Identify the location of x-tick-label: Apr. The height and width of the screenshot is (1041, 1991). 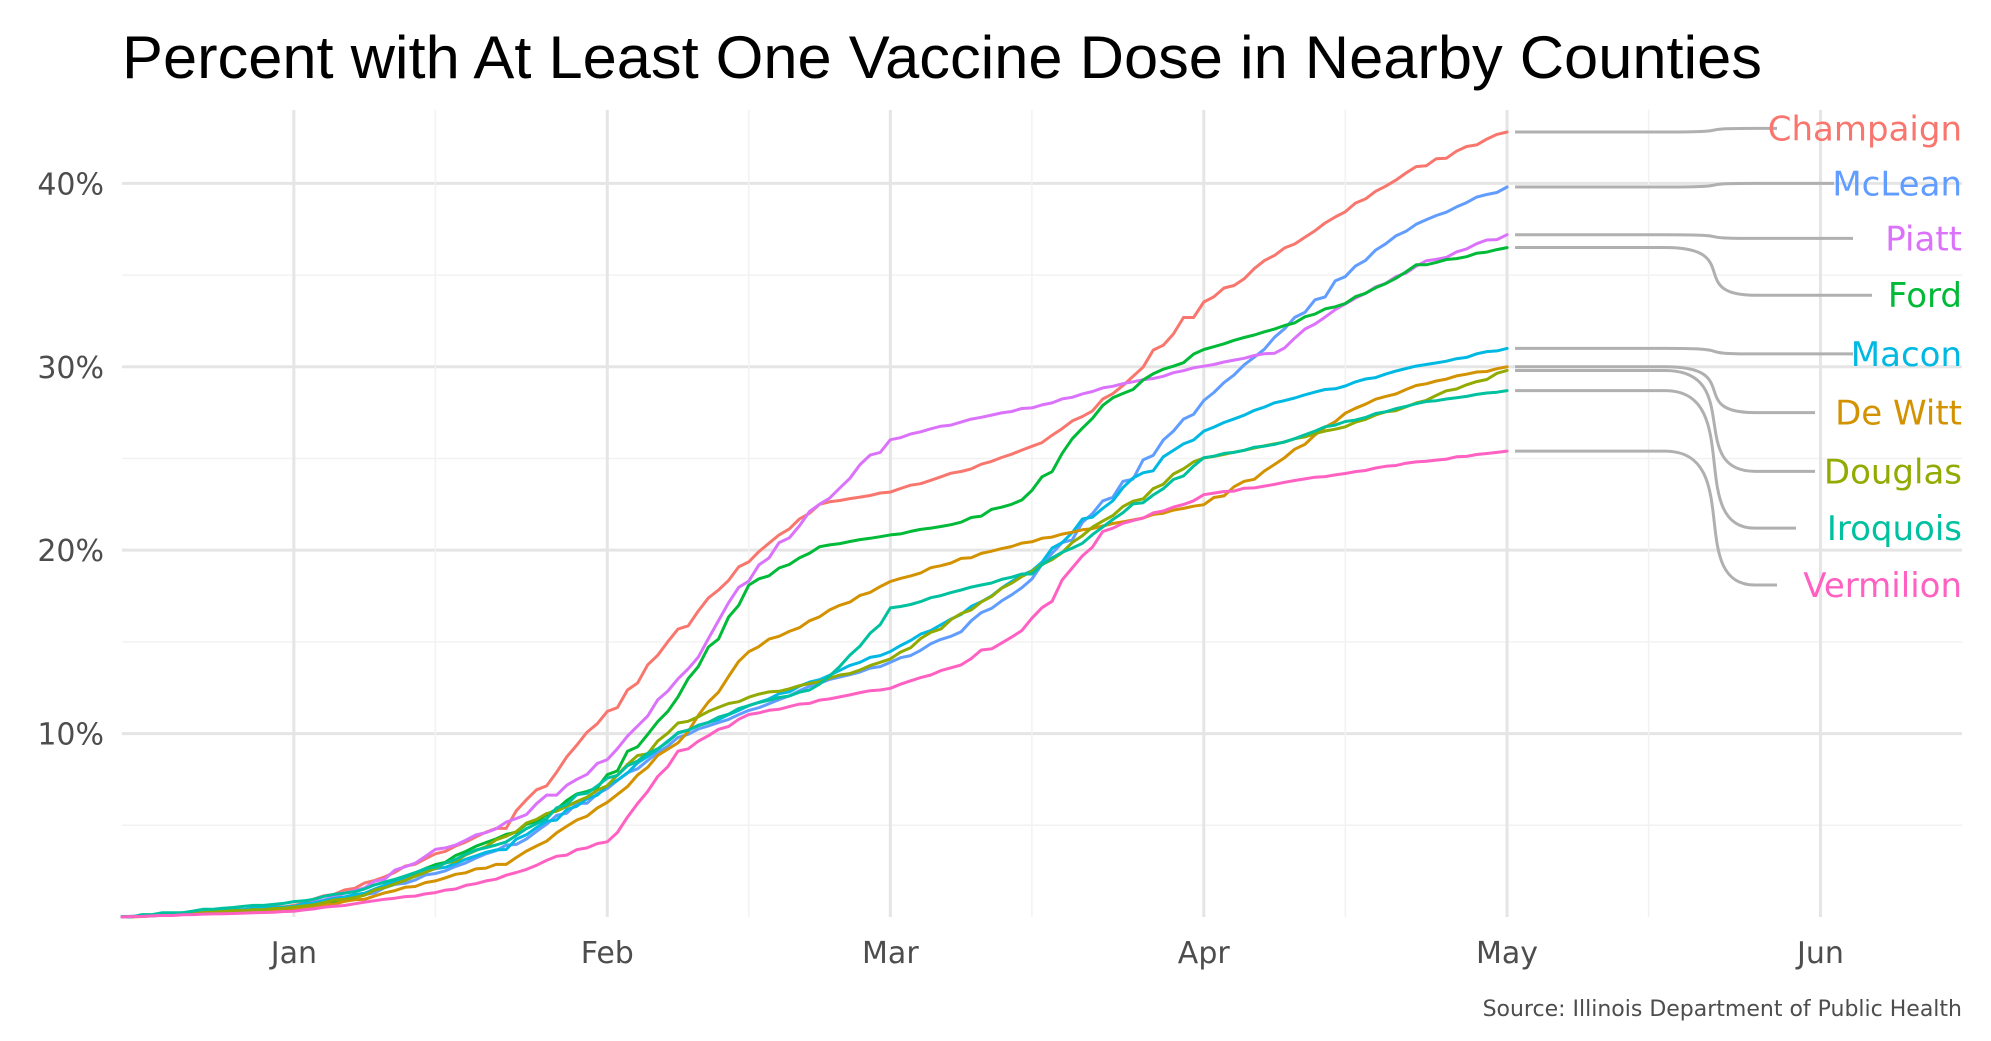
(1204, 953).